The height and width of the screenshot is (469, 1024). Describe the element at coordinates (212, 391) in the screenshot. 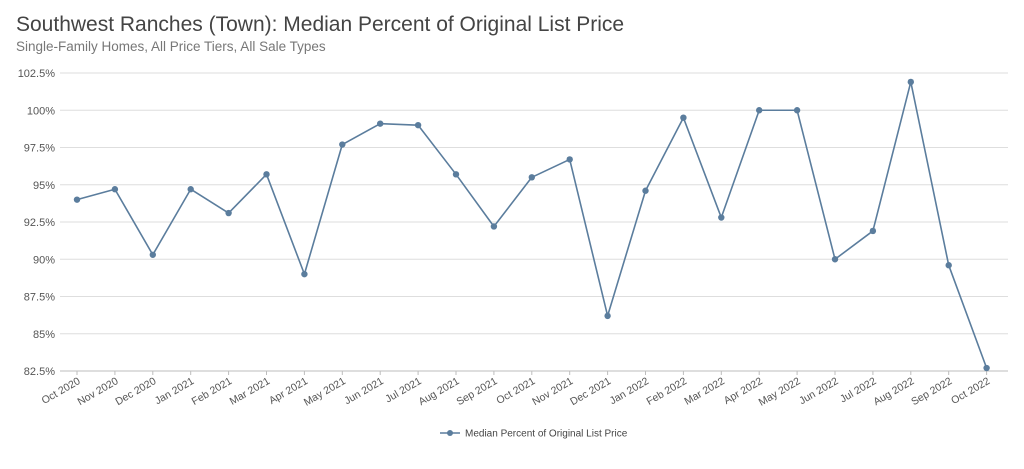

I see `x-tick-label: Feb 2021` at that location.